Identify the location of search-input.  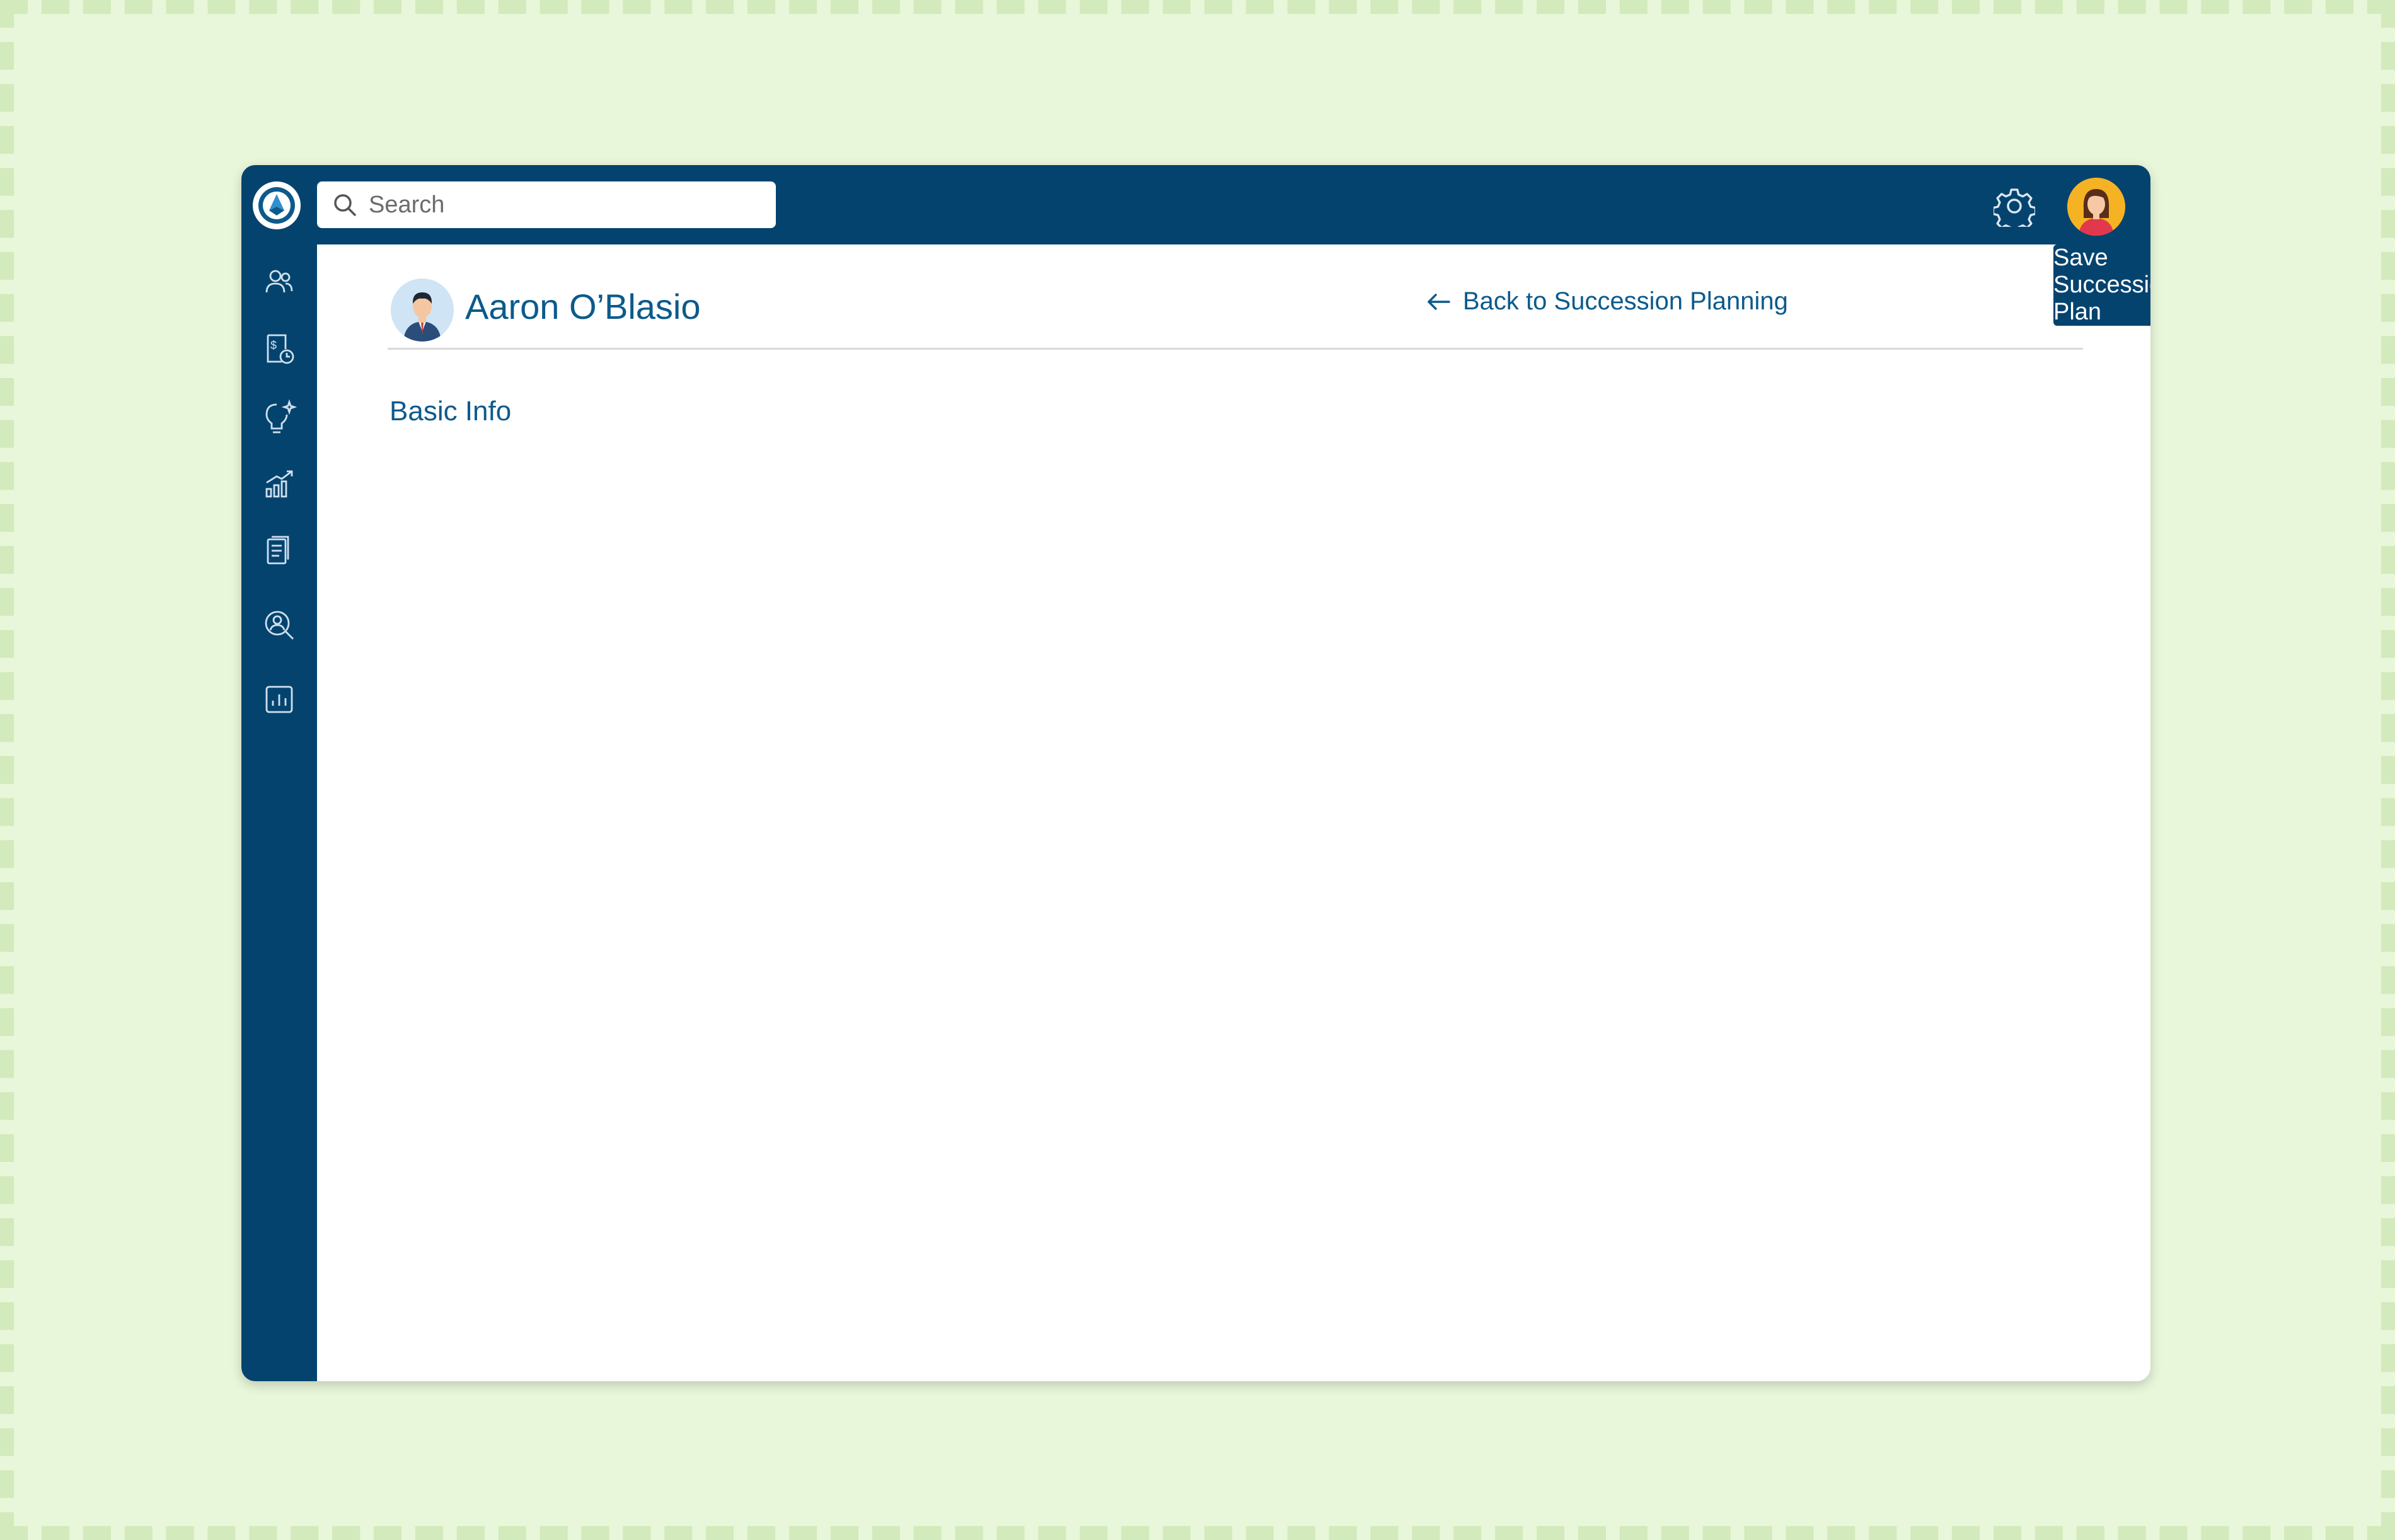
(558, 205).